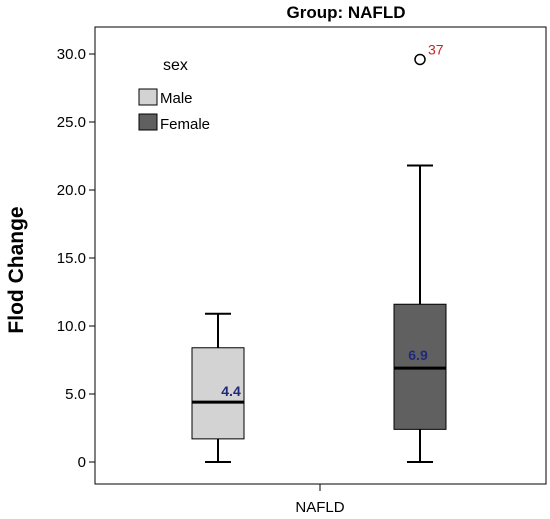 The width and height of the screenshot is (550, 519). Describe the element at coordinates (436, 49) in the screenshot. I see `outlier-label: 37` at that location.